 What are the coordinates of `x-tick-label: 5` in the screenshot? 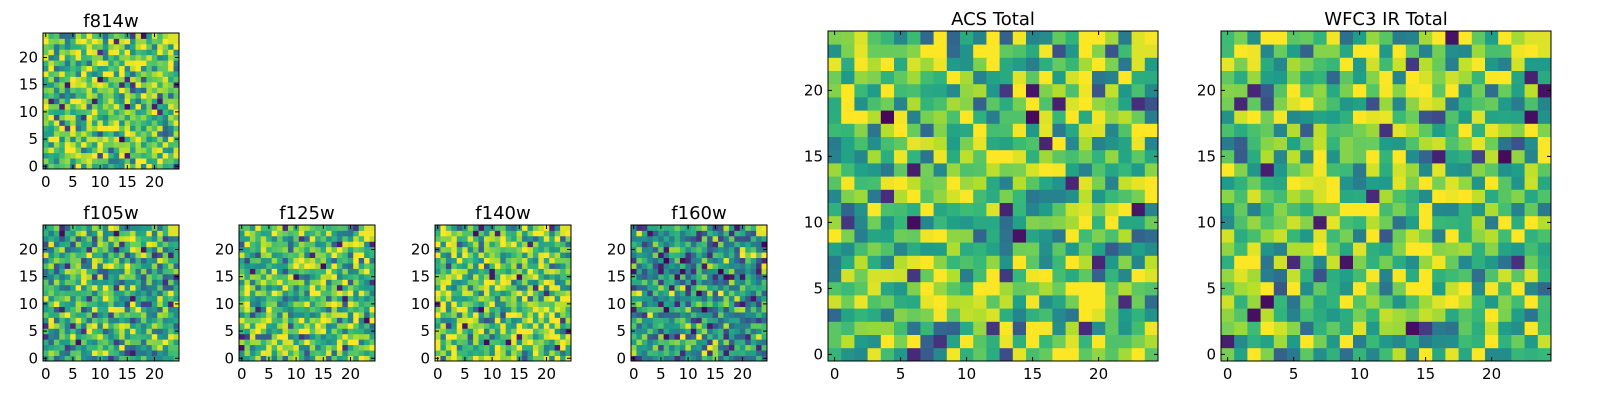 It's located at (465, 374).